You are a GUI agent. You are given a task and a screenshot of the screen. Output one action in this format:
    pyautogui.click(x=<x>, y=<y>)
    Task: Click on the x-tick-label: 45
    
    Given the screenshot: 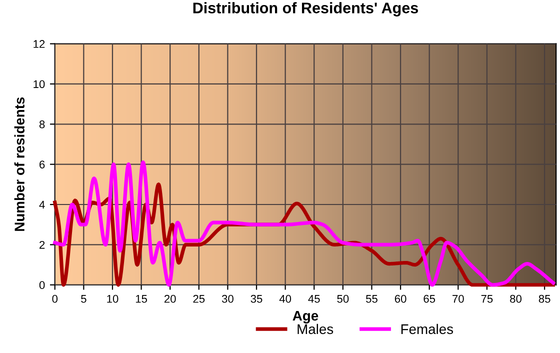 What is the action you would take?
    pyautogui.click(x=314, y=299)
    